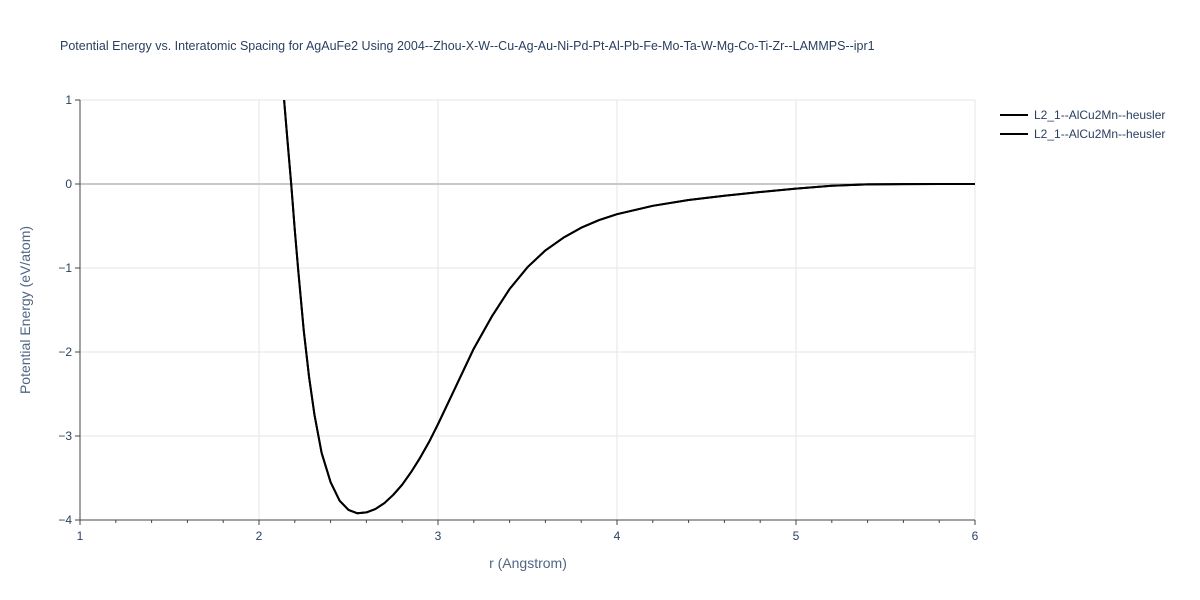 The width and height of the screenshot is (1200, 600). What do you see at coordinates (68, 184) in the screenshot?
I see `y-tick-label: 0` at bounding box center [68, 184].